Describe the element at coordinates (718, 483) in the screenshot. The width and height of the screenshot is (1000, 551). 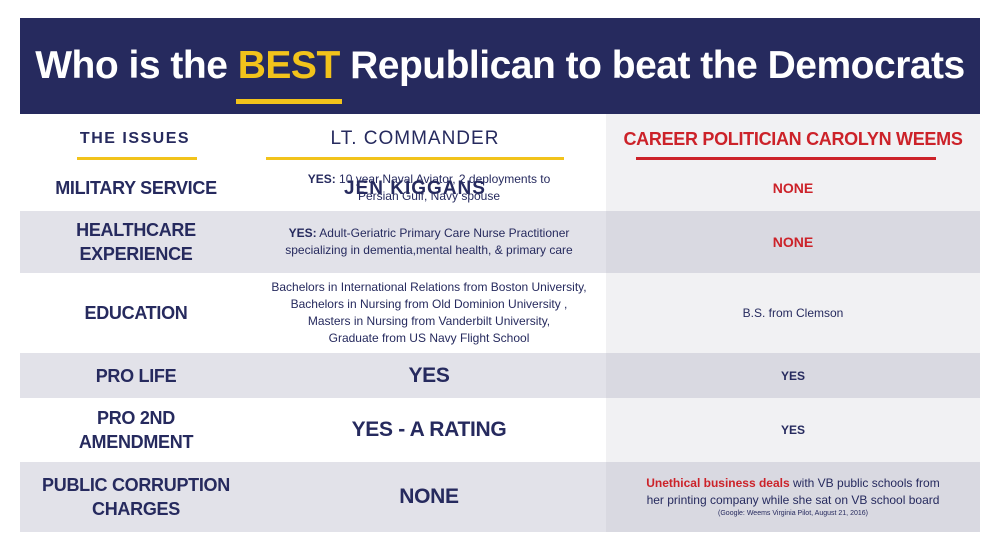
I see `corruption-highlight: Unethical business deals` at that location.